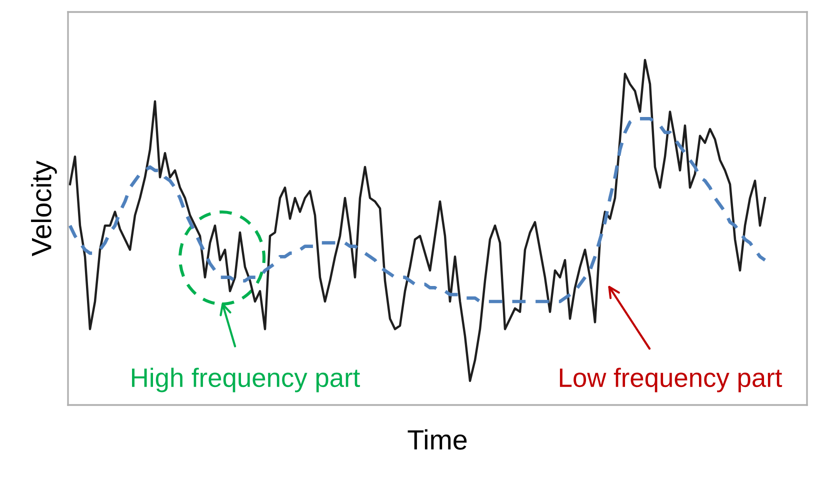 This screenshot has height=491, width=833. Describe the element at coordinates (246, 380) in the screenshot. I see `annotation: High frequency part` at that location.